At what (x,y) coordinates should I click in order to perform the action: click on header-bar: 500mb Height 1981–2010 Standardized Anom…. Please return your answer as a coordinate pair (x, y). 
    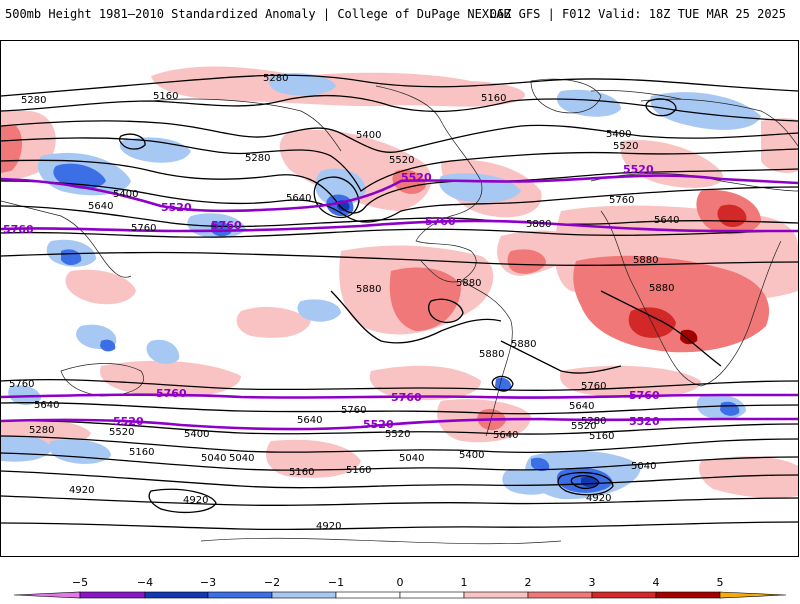
    Looking at the image, I should click on (400, 20).